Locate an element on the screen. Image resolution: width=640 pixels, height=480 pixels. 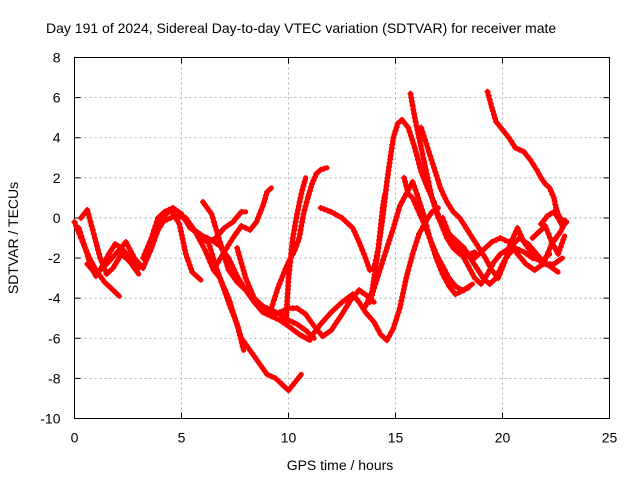
series-s13 is located at coordinates (299, 238).